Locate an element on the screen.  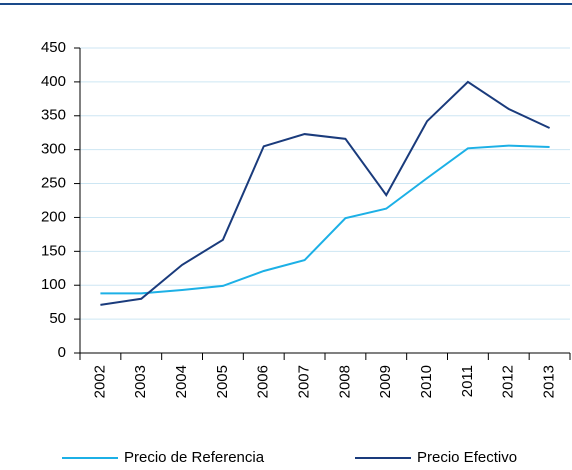
legend-label: Precio Efectivo is located at coordinates (467, 457).